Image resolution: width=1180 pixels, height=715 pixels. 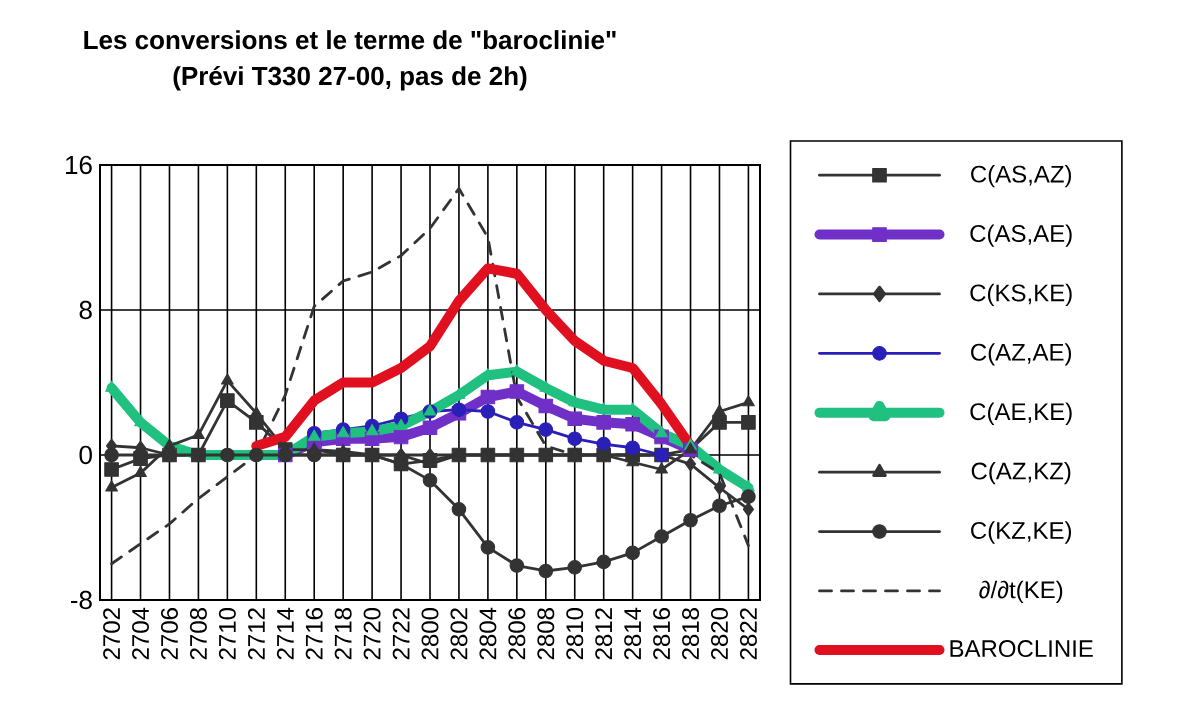 What do you see at coordinates (1021, 295) in the screenshot?
I see `legend-label: C(KS,KE)` at bounding box center [1021, 295].